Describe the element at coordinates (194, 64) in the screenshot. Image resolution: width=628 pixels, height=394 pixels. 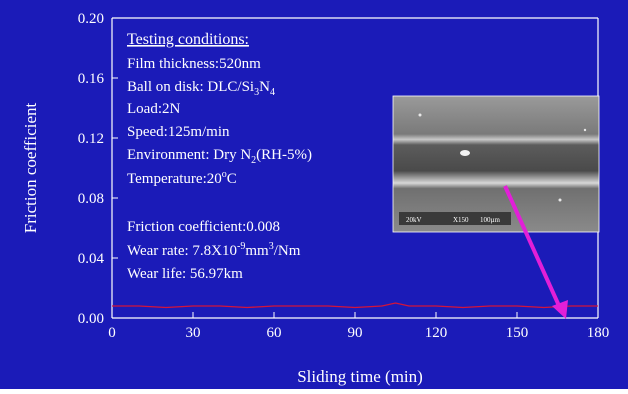
I see `annotation-film: Film thickness:520nm` at that location.